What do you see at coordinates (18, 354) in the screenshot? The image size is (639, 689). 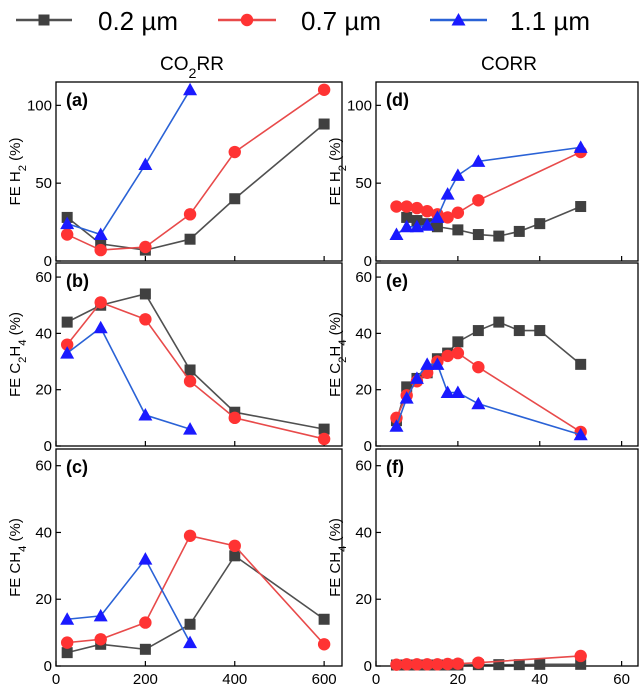 I see `y-axis-label: FE C2H4 (%)` at bounding box center [18, 354].